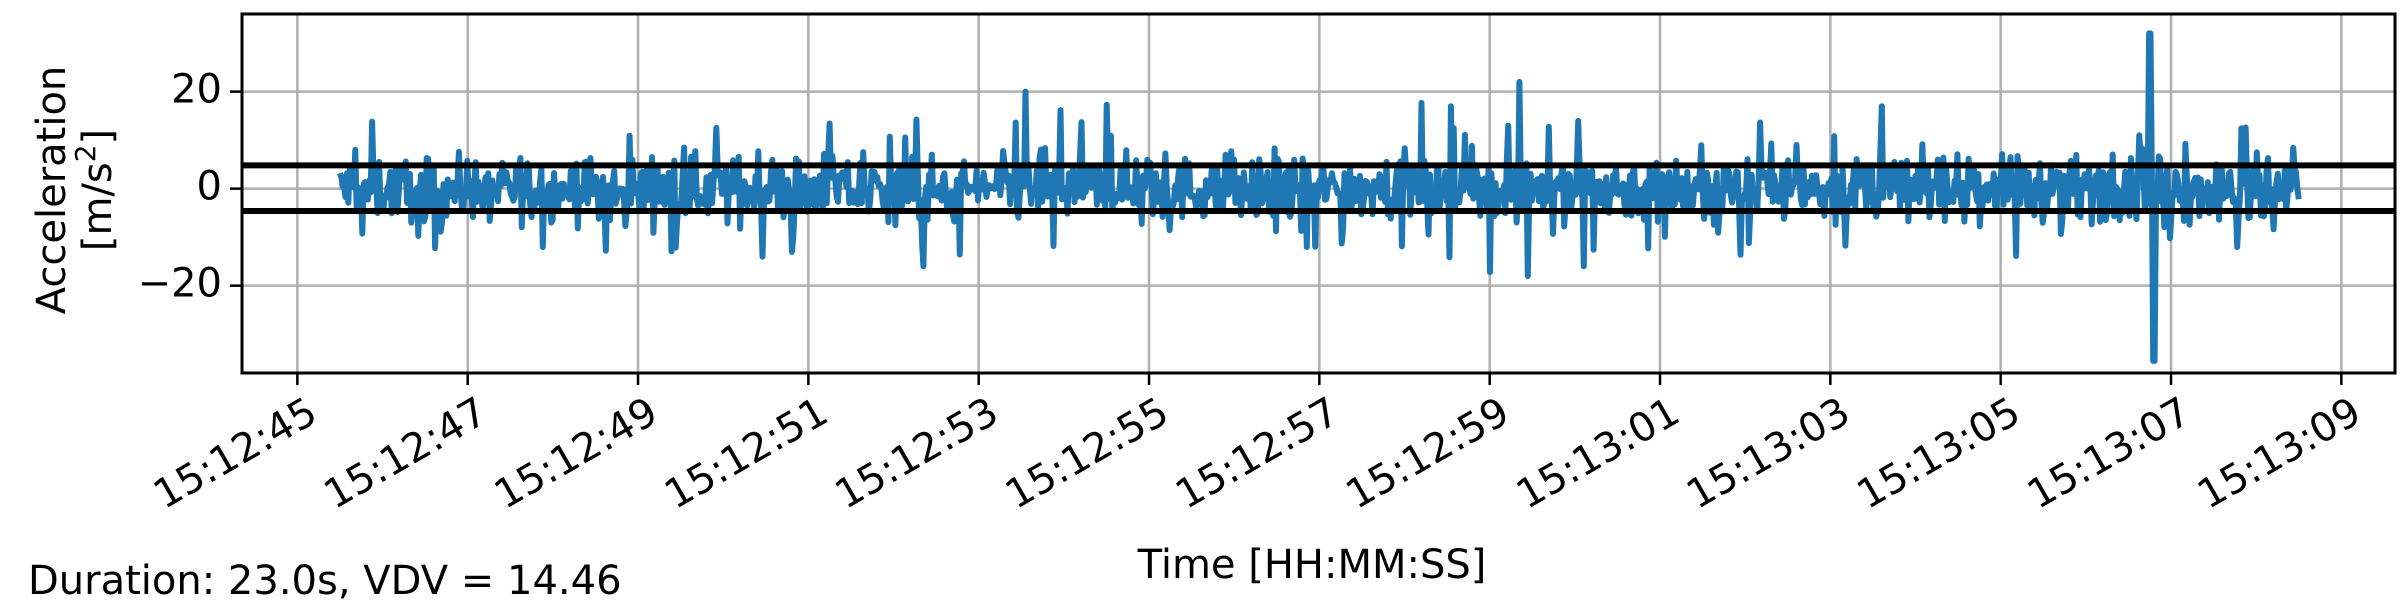 The height and width of the screenshot is (600, 2400). I want to click on x-axis-label: Time [HH:MM:SS], so click(1312, 565).